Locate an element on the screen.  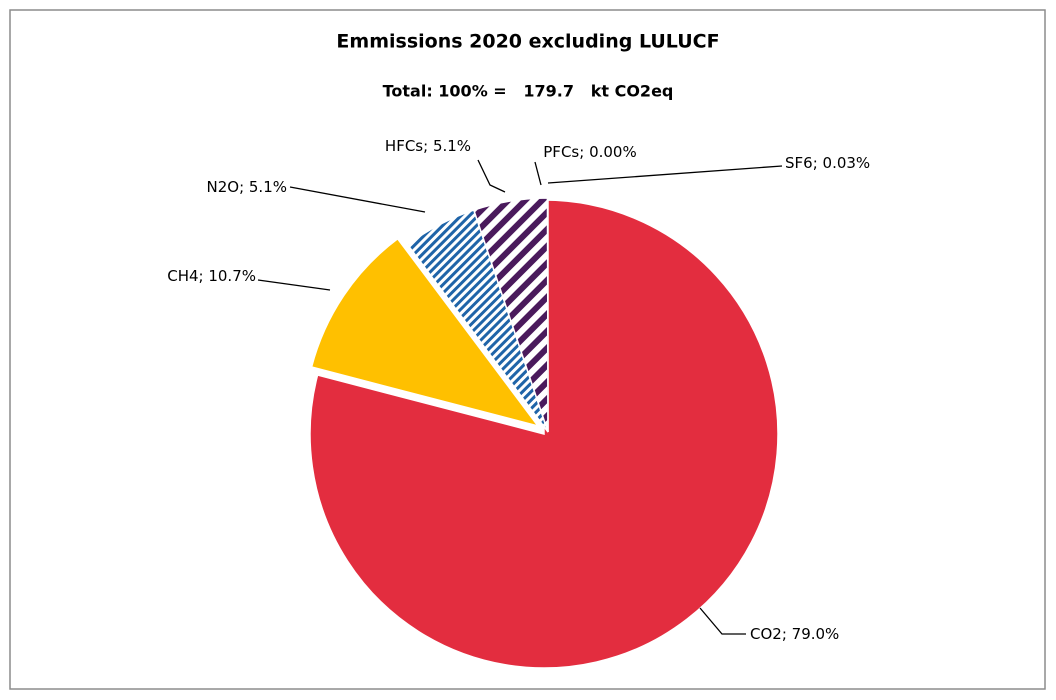
data-label: HFCs; 5.1% is located at coordinates (428, 146).